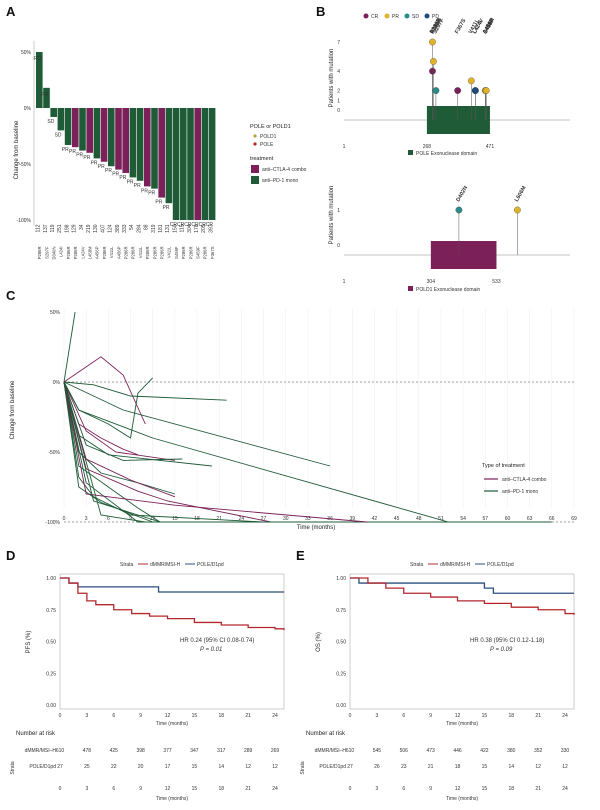 Image resolution: width=600 pixels, height=810 pixels. Describe the element at coordinates (511, 767) in the screenshot. I see `km-risk-value: 14` at that location.